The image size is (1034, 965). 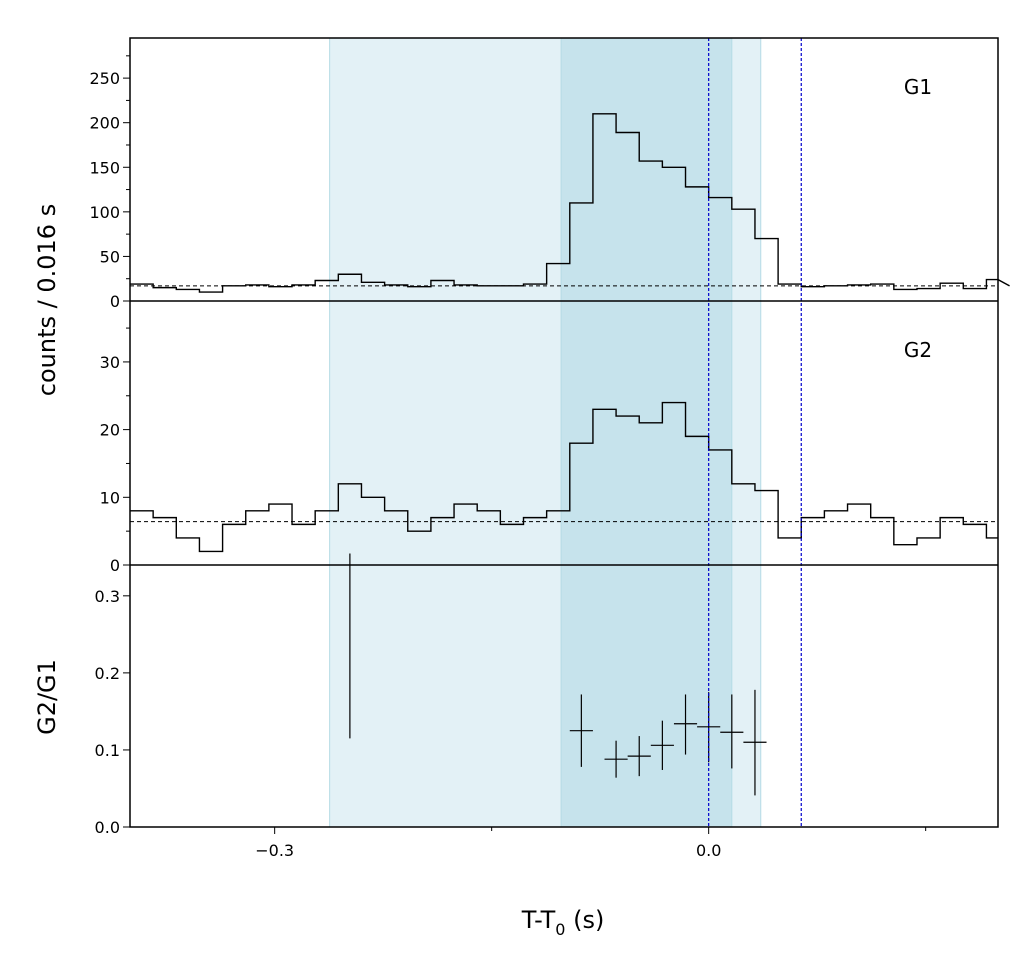 What do you see at coordinates (918, 350) in the screenshot?
I see `panel-label-g2: G2` at bounding box center [918, 350].